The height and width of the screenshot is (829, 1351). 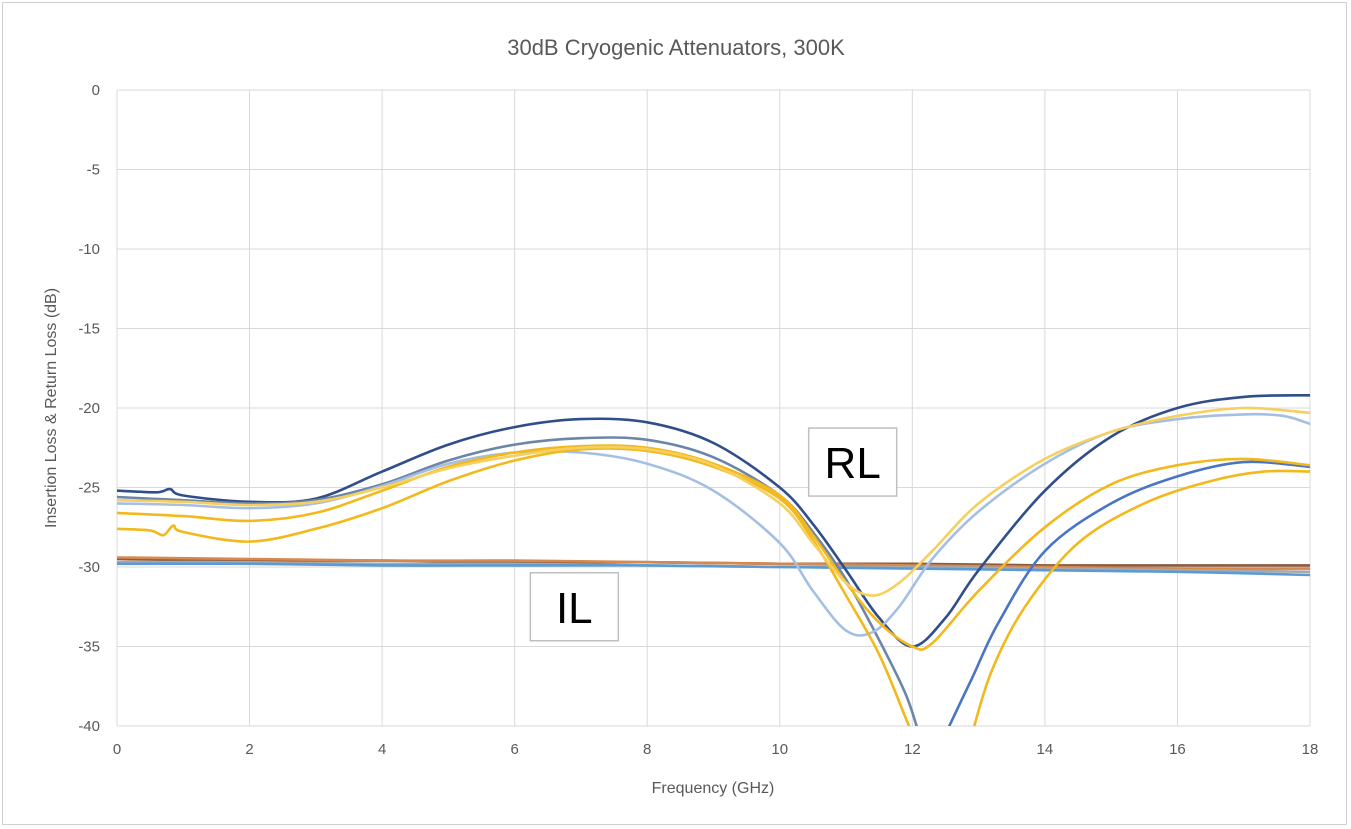 What do you see at coordinates (89, 647) in the screenshot?
I see `y-tick-label-7: -35` at bounding box center [89, 647].